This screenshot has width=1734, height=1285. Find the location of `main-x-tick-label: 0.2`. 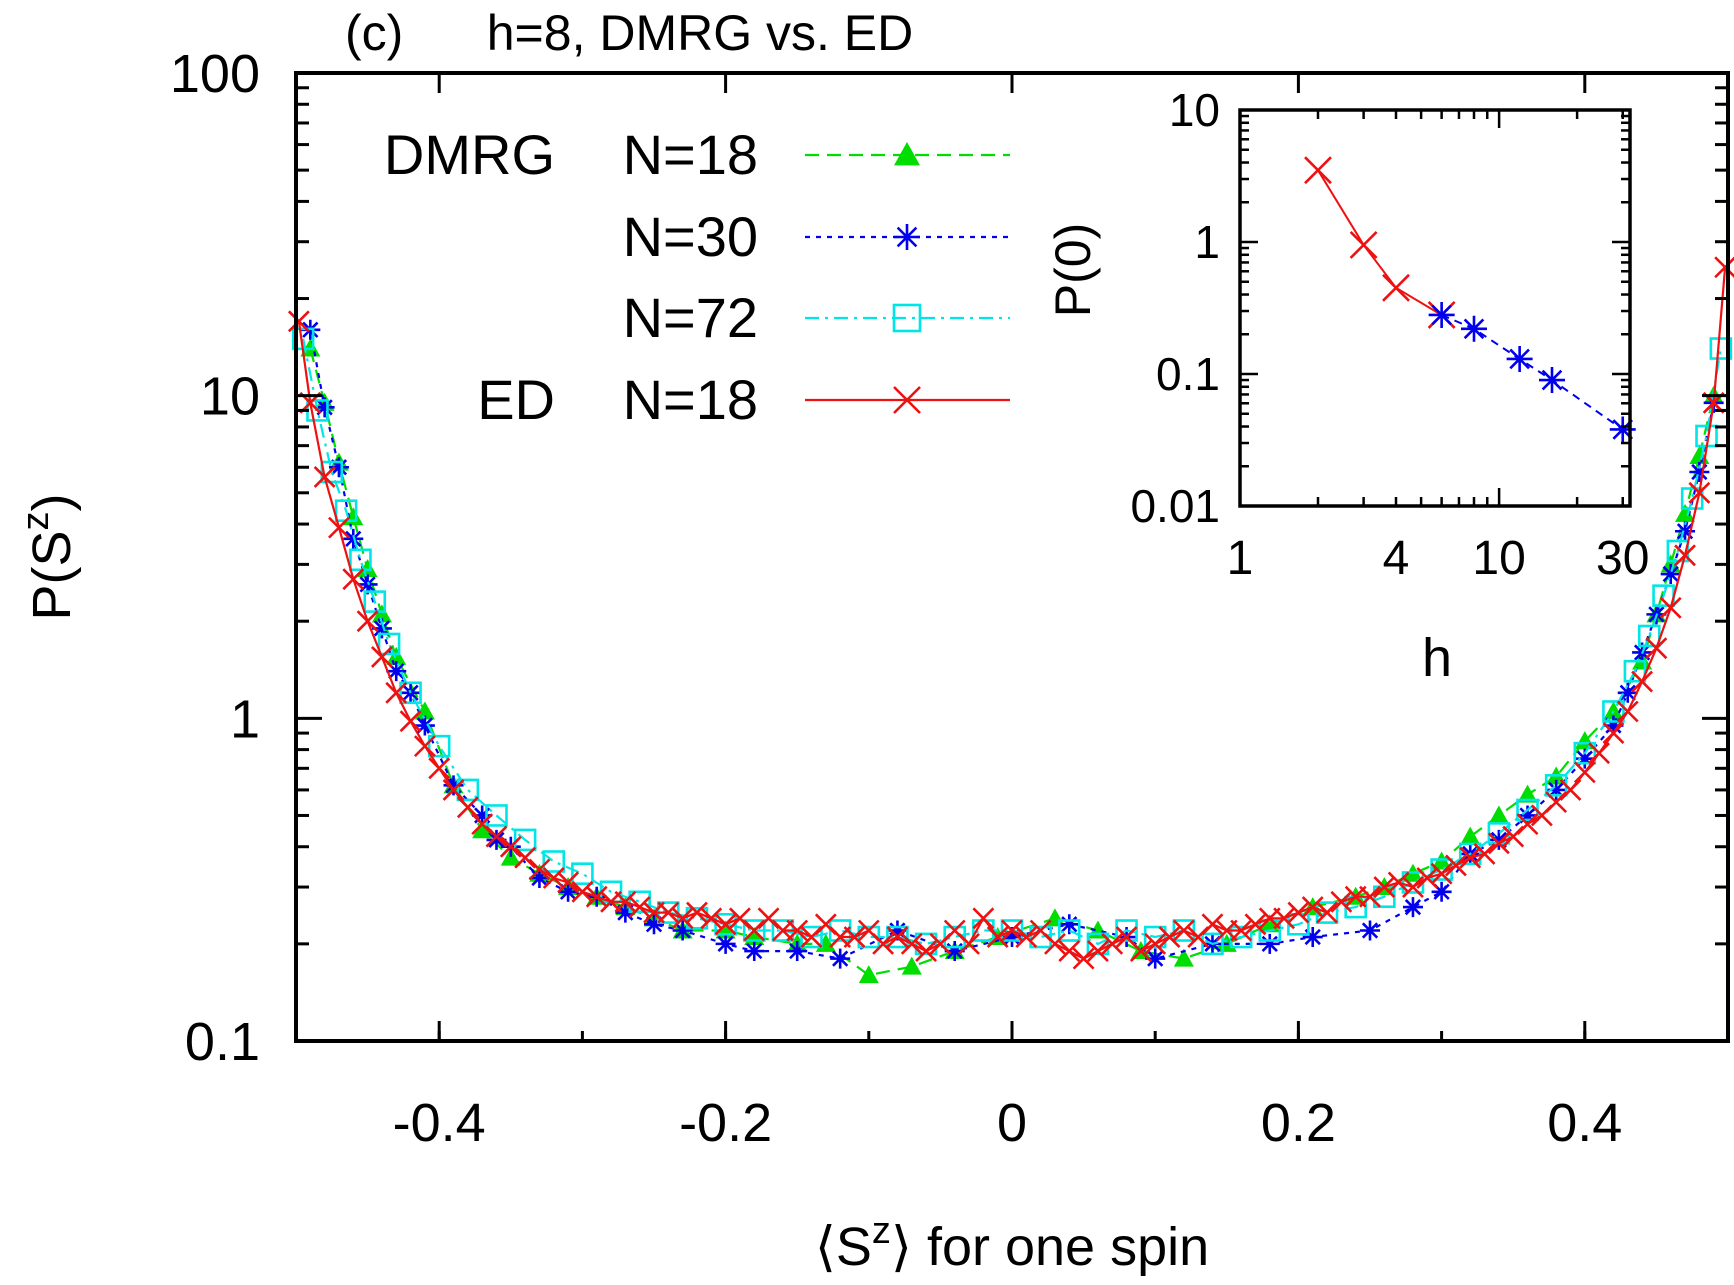

main-x-tick-label: 0.2 is located at coordinates (1298, 1123).